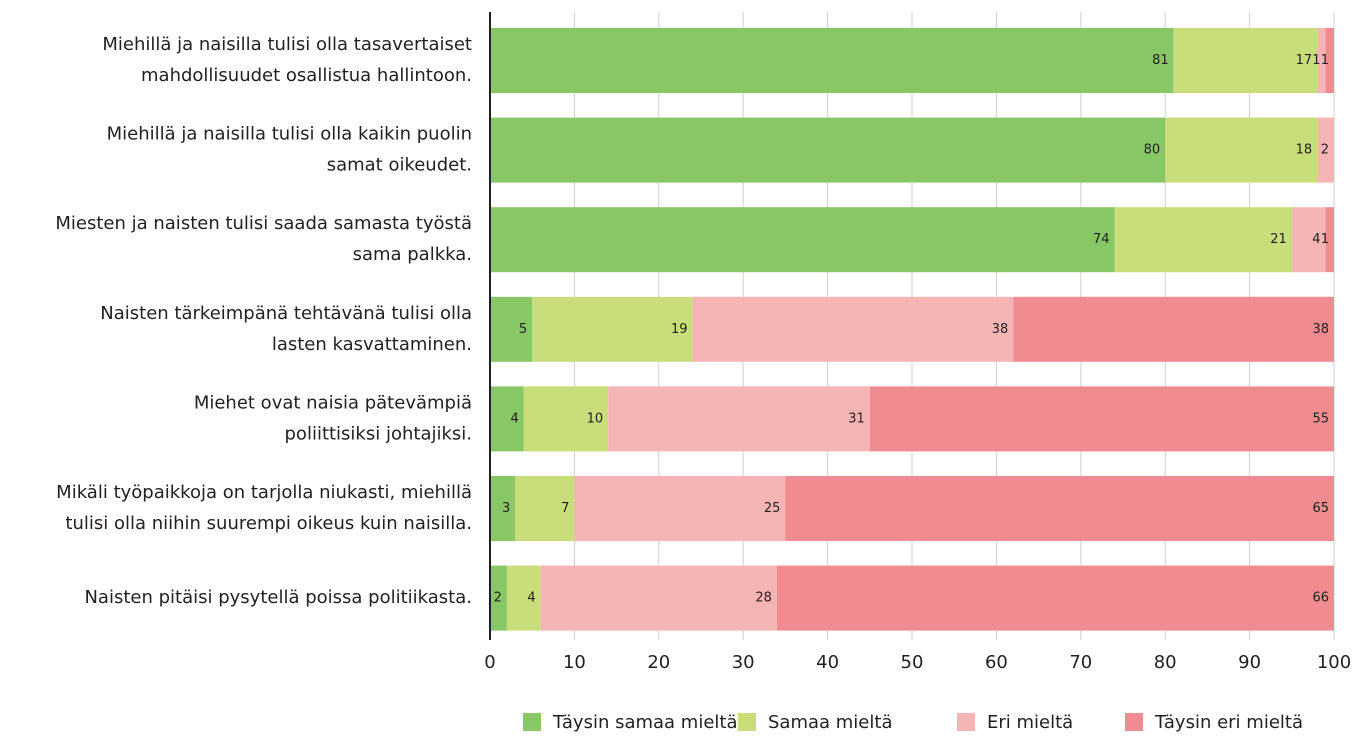 The height and width of the screenshot is (742, 1365). Describe the element at coordinates (489, 662) in the screenshot. I see `x-tick-label: 0` at that location.